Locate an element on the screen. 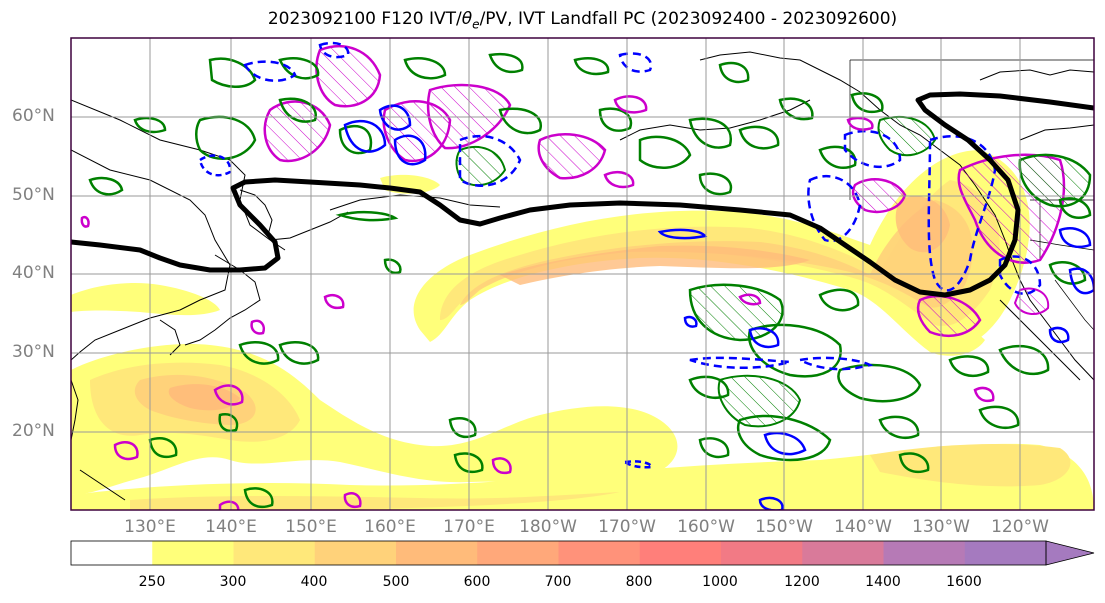 The image size is (1105, 603). colorbar-tick-300: 300 is located at coordinates (233, 582).